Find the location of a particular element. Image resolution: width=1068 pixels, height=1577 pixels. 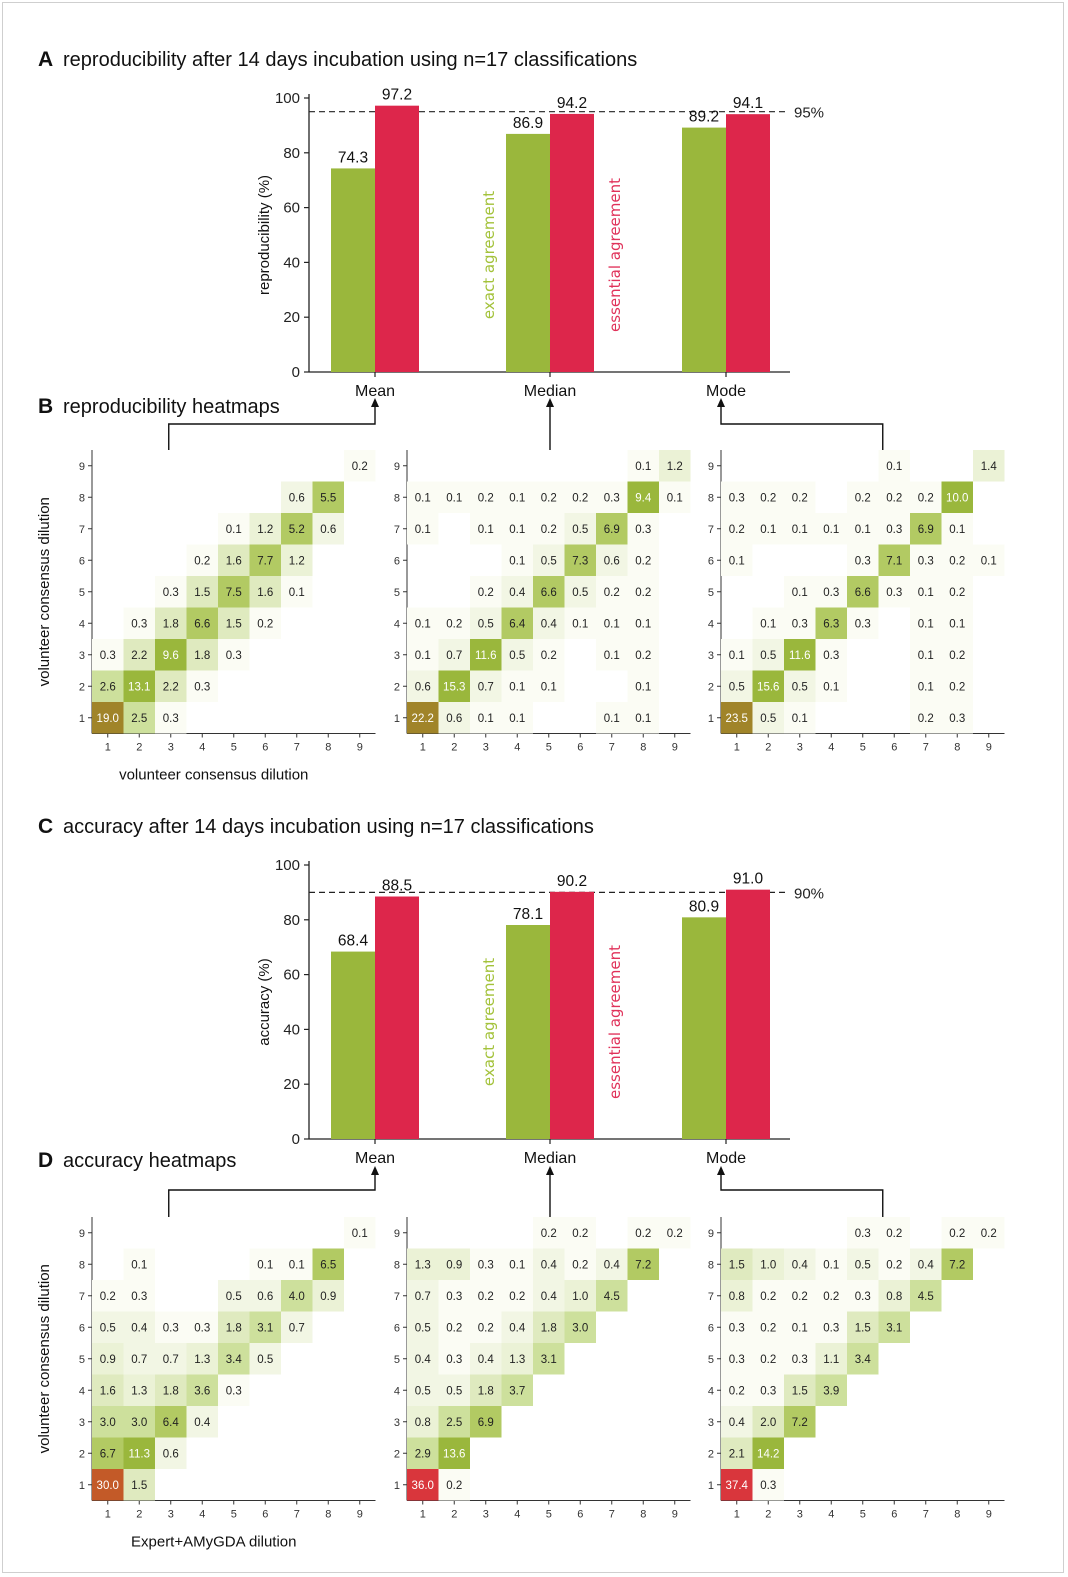

bar-value-label: 97.2 is located at coordinates (397, 95).